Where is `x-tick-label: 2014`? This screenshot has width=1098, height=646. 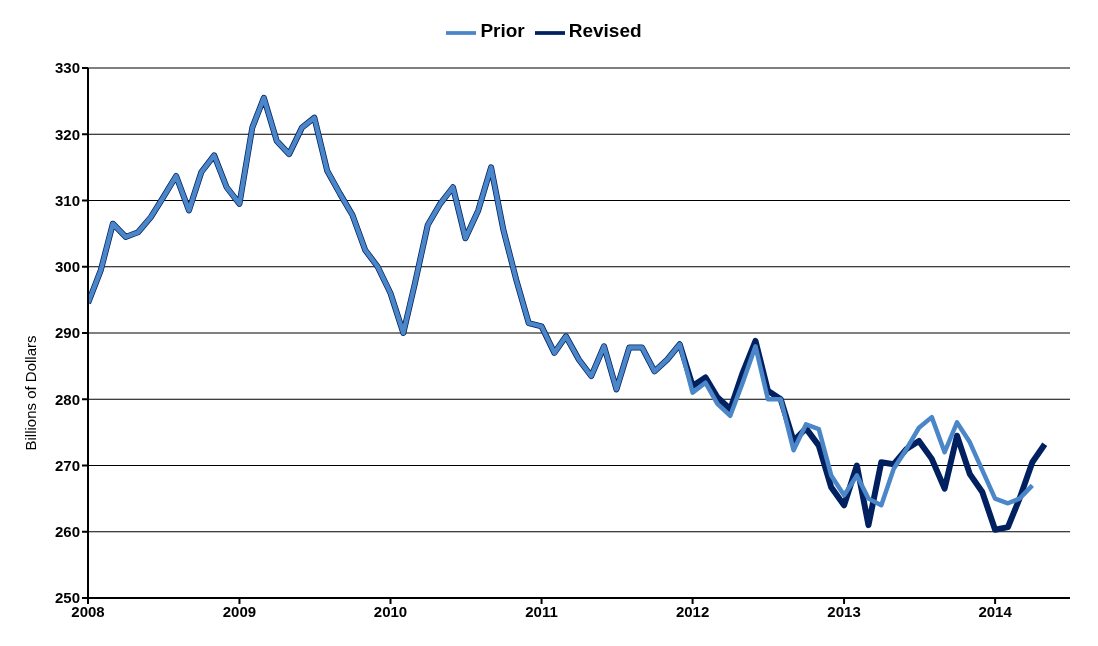 x-tick-label: 2014 is located at coordinates (995, 611).